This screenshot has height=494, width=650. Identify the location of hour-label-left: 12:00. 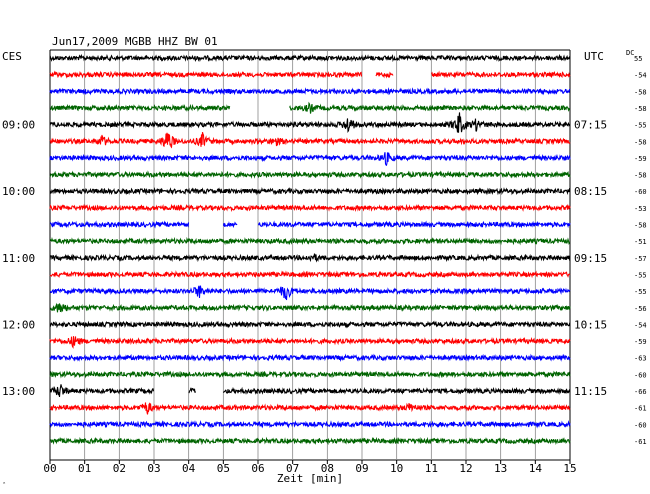
(18, 324).